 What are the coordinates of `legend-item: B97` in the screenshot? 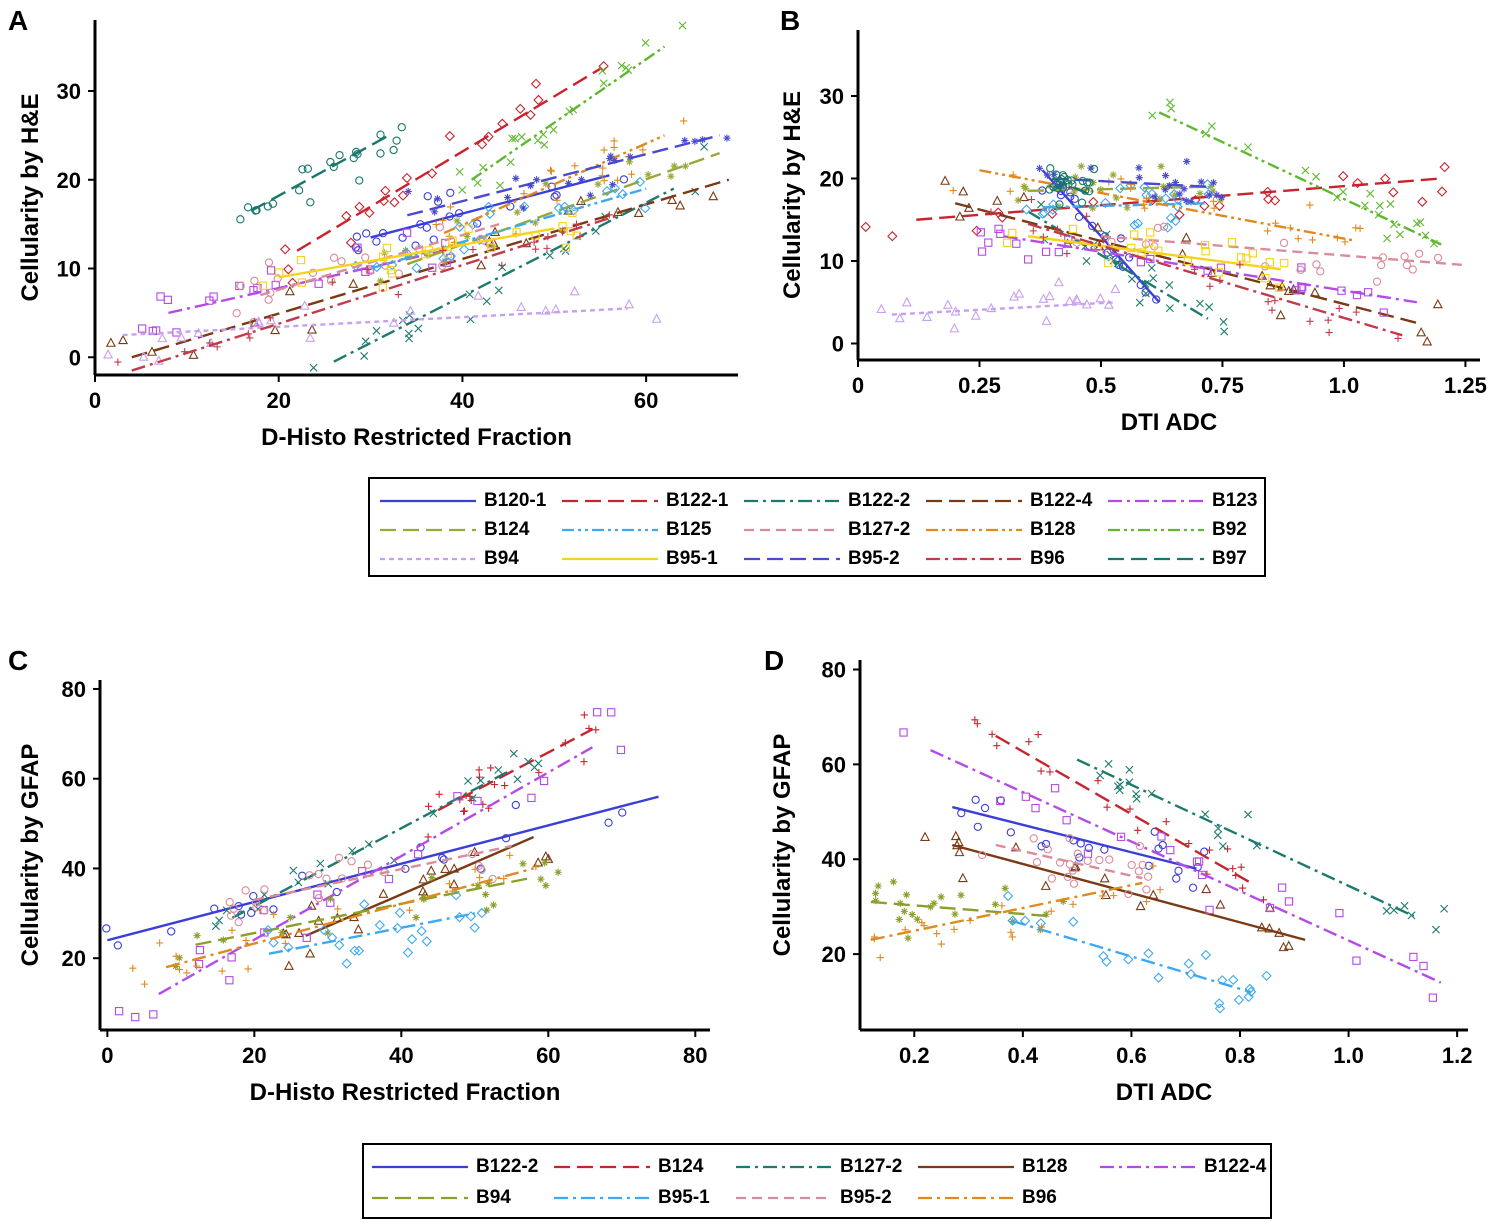 It's located at (1177, 559).